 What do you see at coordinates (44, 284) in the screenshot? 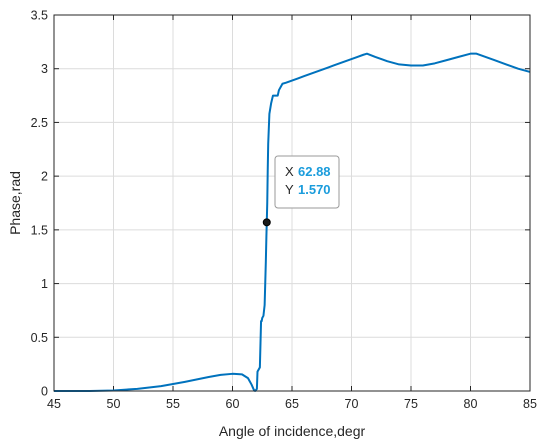
I see `y-tick-label: 1` at bounding box center [44, 284].